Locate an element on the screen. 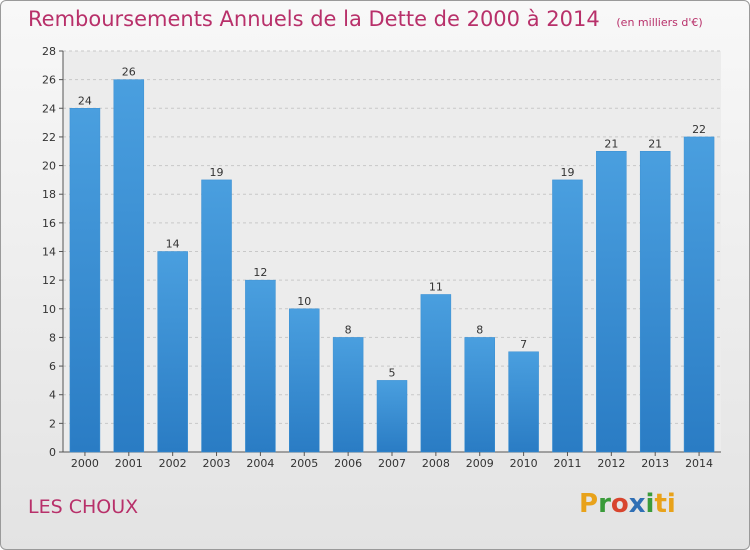  y-tick-label: 26 is located at coordinates (49, 80).